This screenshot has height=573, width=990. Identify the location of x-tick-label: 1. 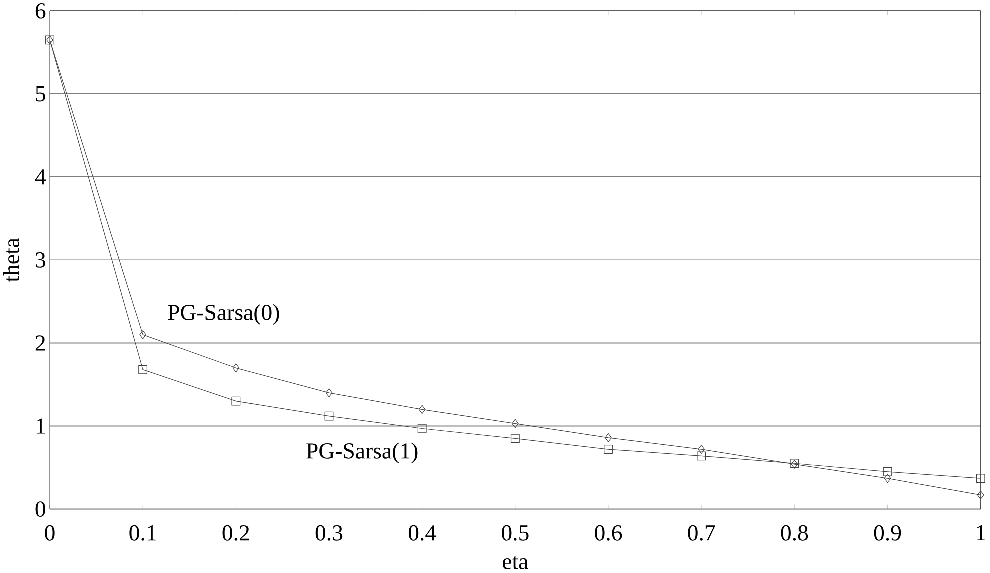
(981, 533).